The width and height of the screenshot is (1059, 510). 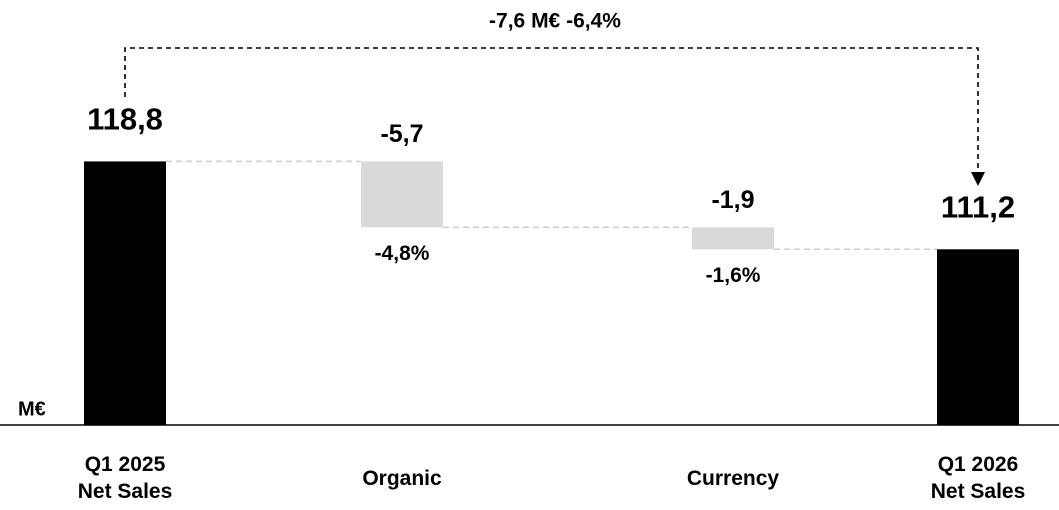 What do you see at coordinates (32, 409) in the screenshot?
I see `unit-label: M€` at bounding box center [32, 409].